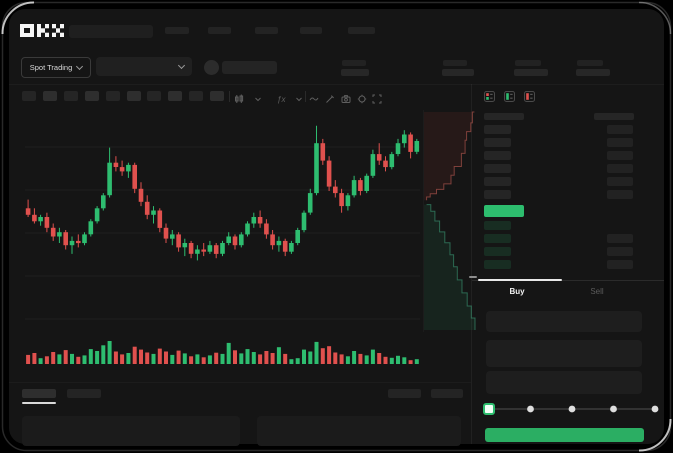  Describe the element at coordinates (330, 97) in the screenshot. I see `draw-pencil-icon` at that location.